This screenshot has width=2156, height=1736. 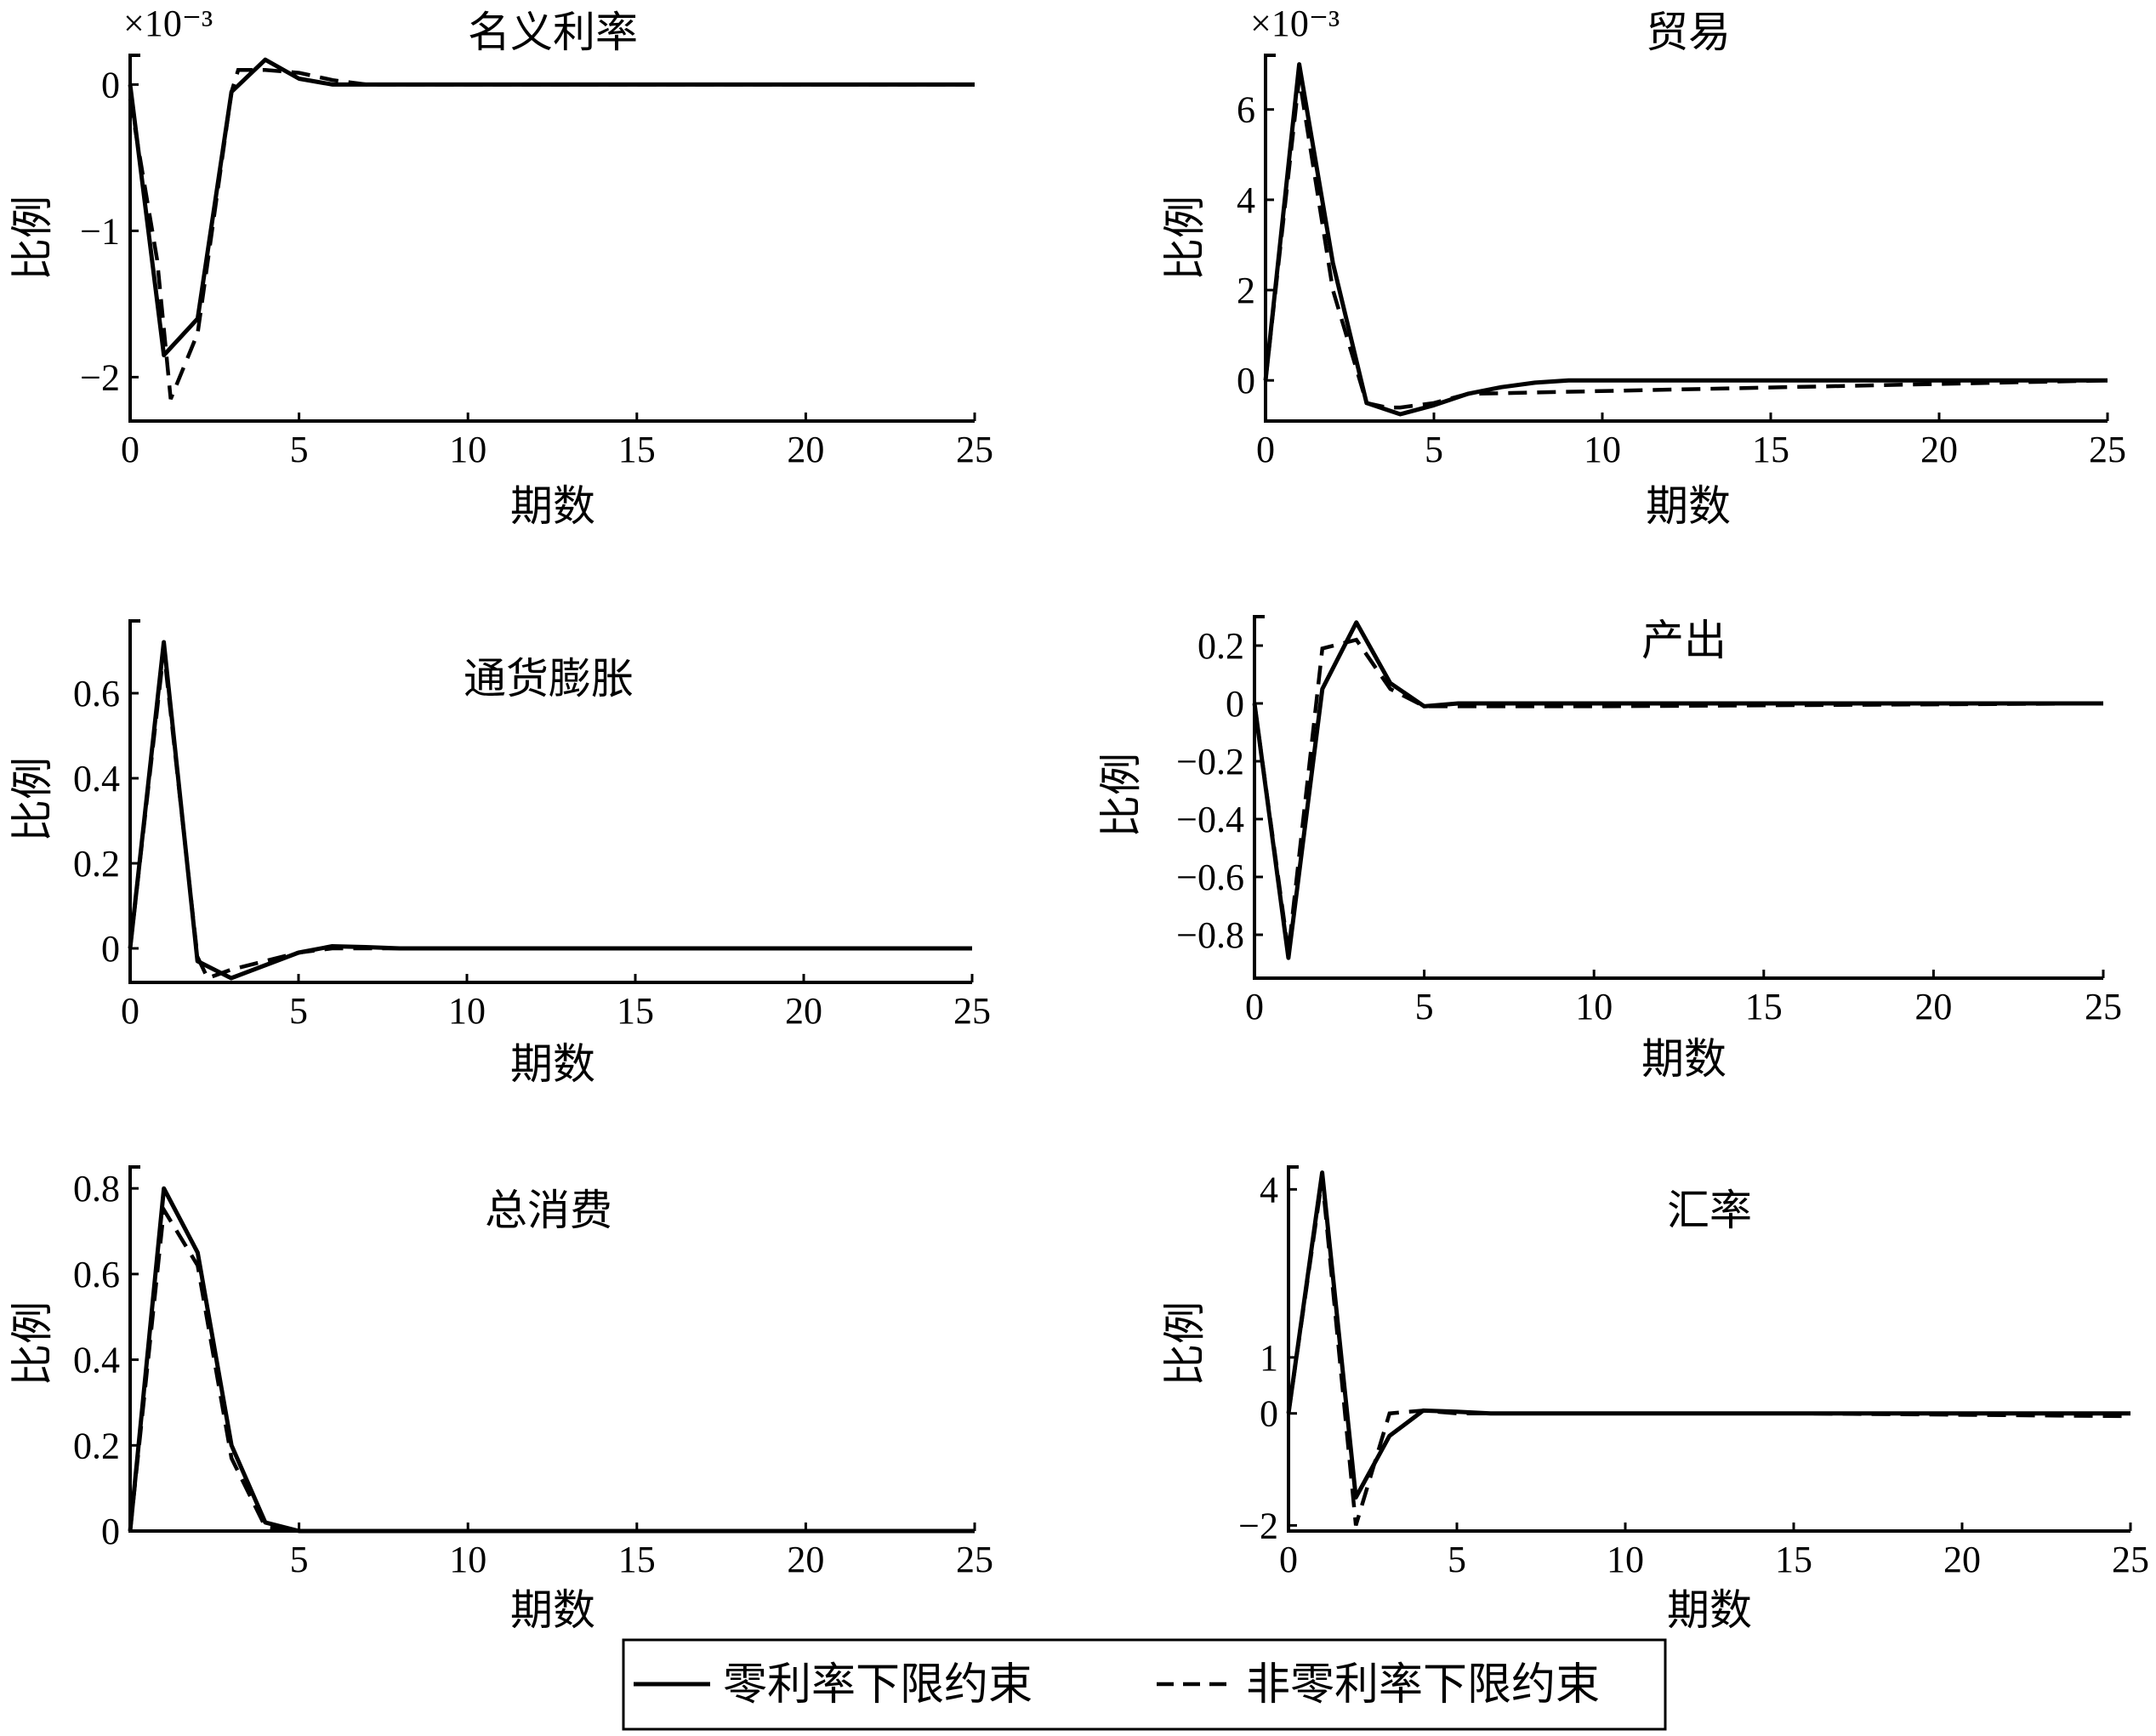 I want to click on y-tick-label: 0.8, so click(x=97, y=1189).